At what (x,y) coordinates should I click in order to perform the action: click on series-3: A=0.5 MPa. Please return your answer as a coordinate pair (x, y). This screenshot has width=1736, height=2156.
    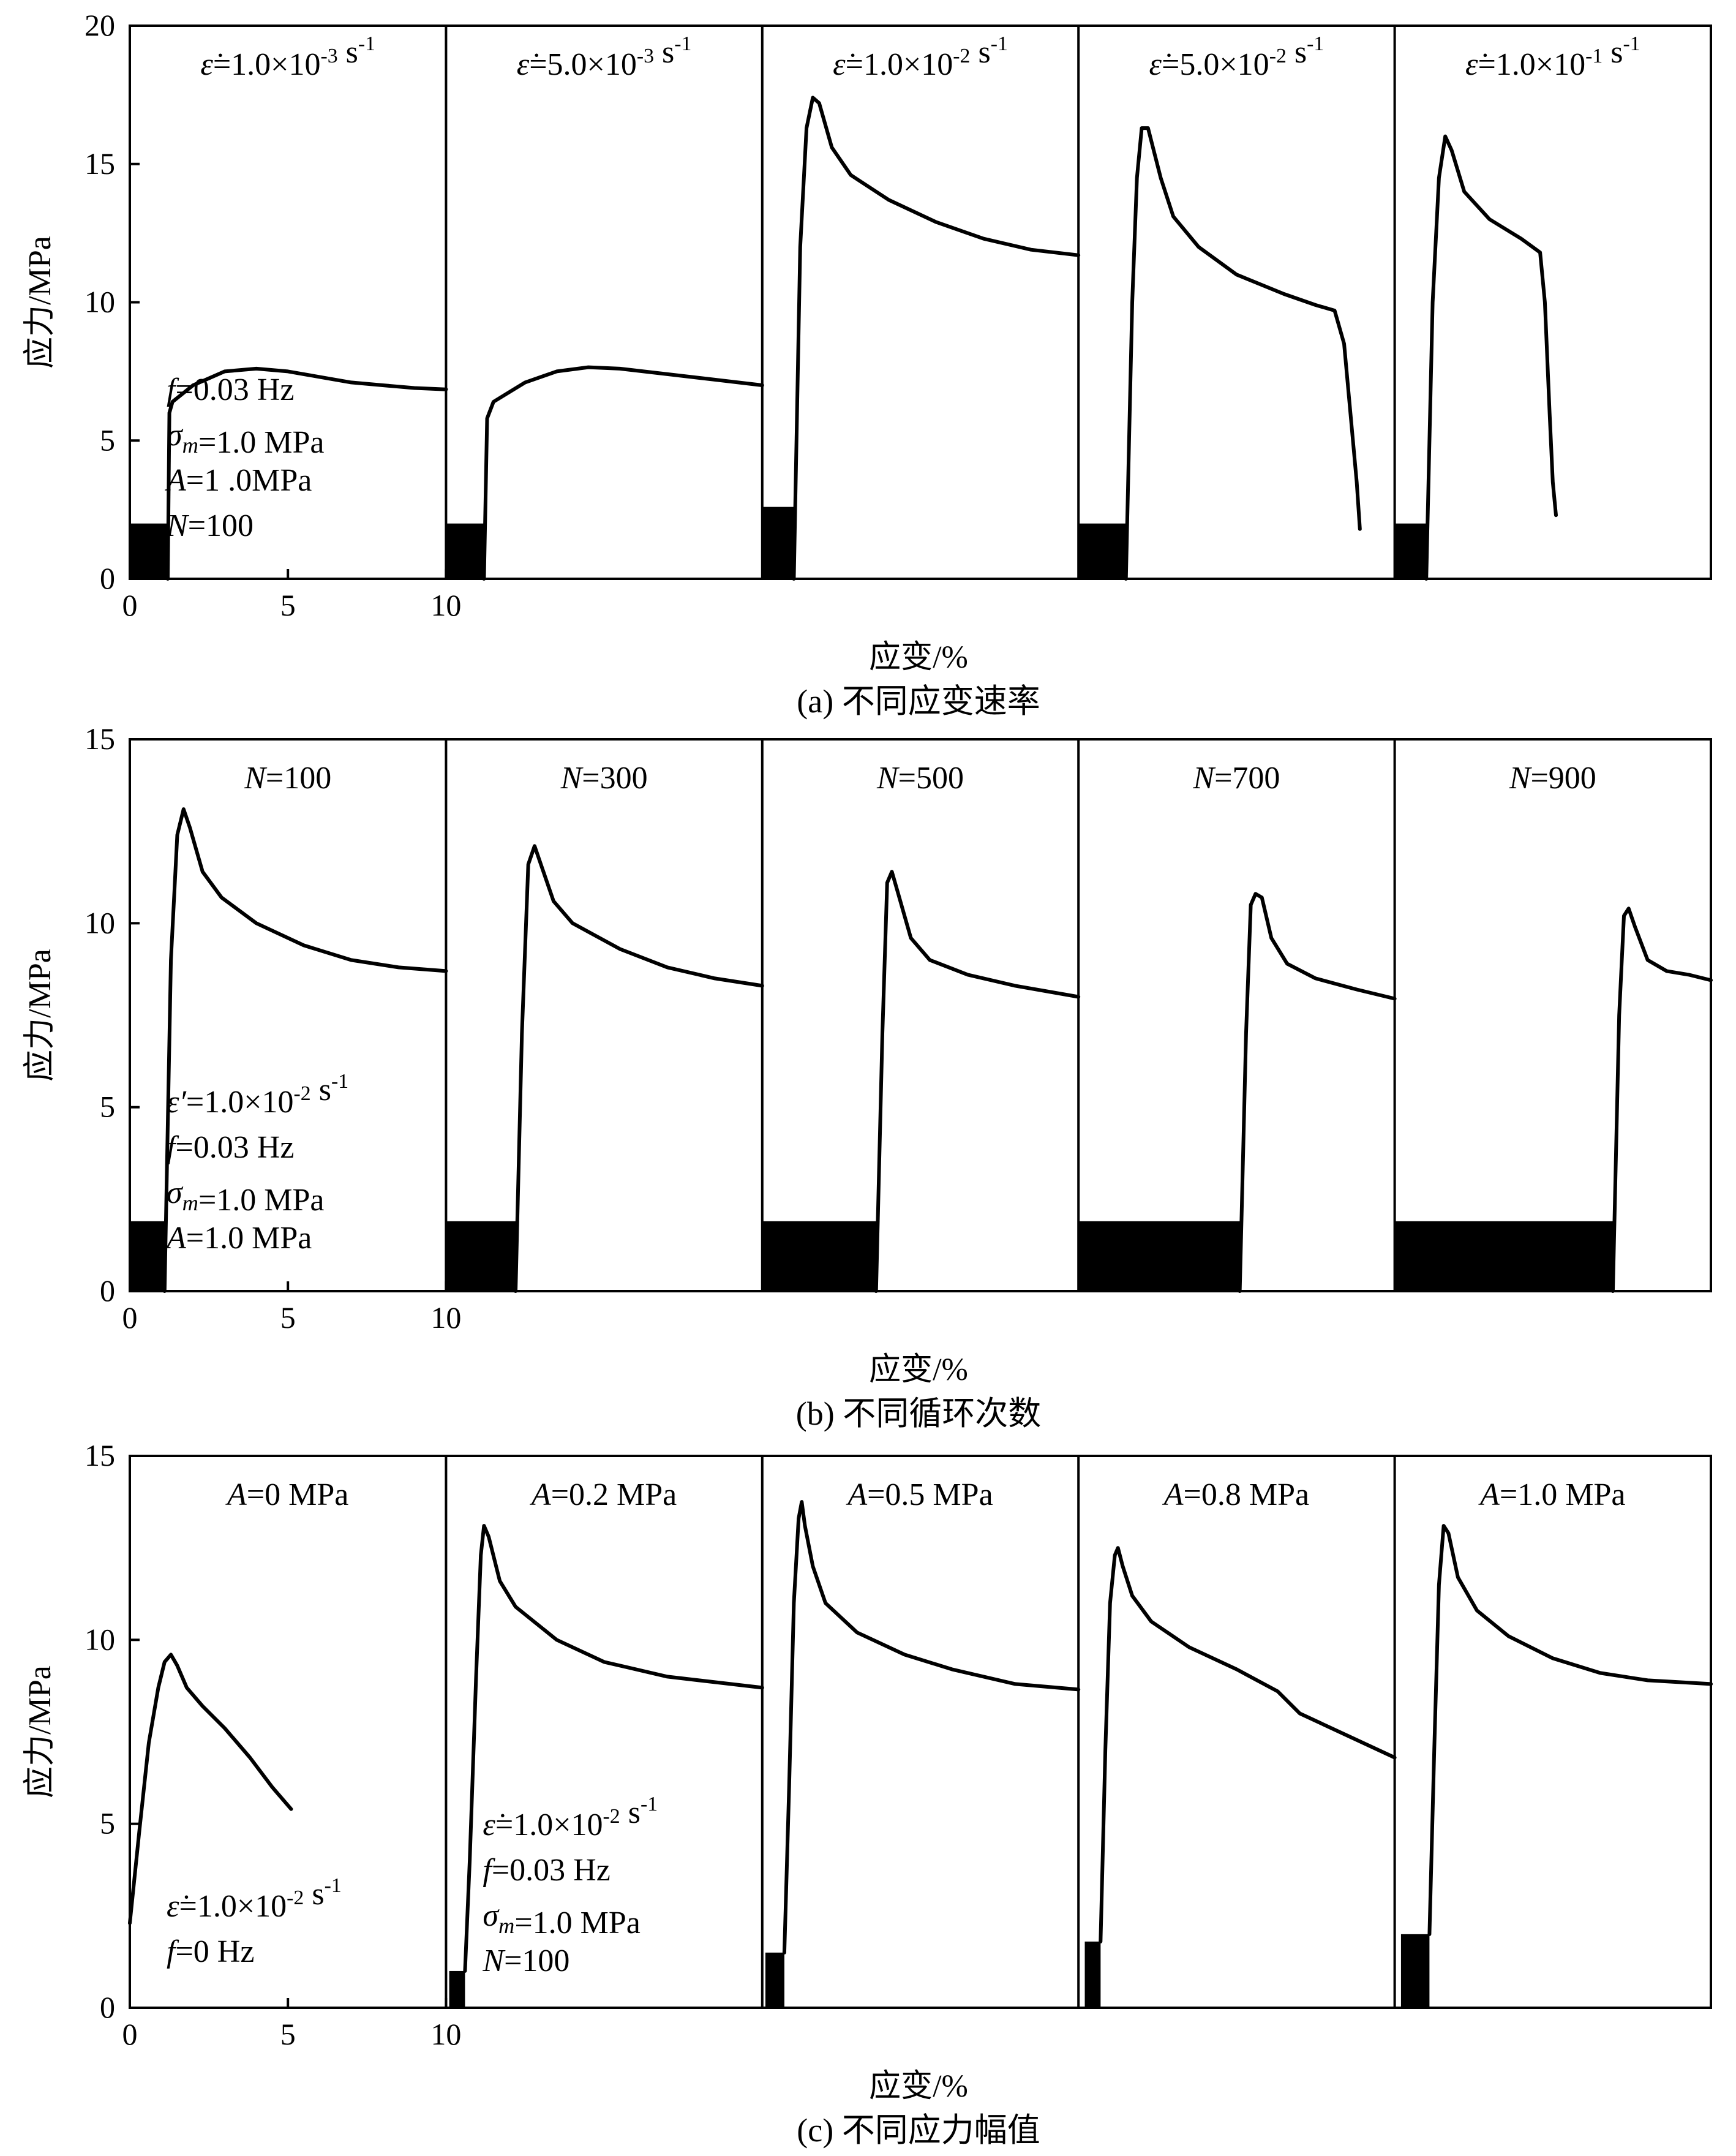
    Looking at the image, I should click on (923, 1742).